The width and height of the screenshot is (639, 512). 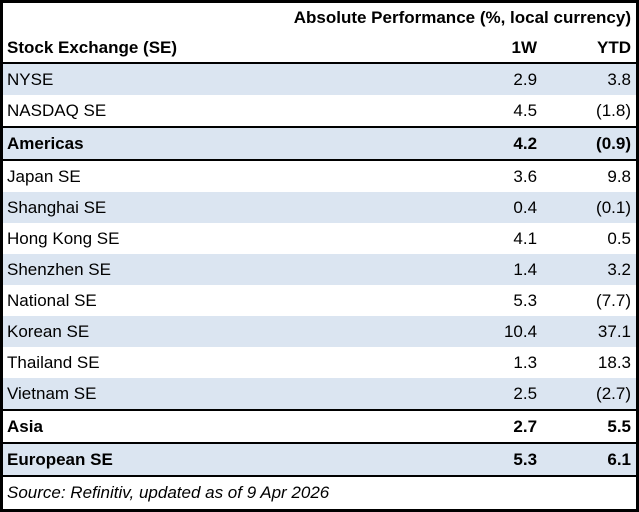 I want to click on cell-1w: 3.6, so click(x=525, y=176).